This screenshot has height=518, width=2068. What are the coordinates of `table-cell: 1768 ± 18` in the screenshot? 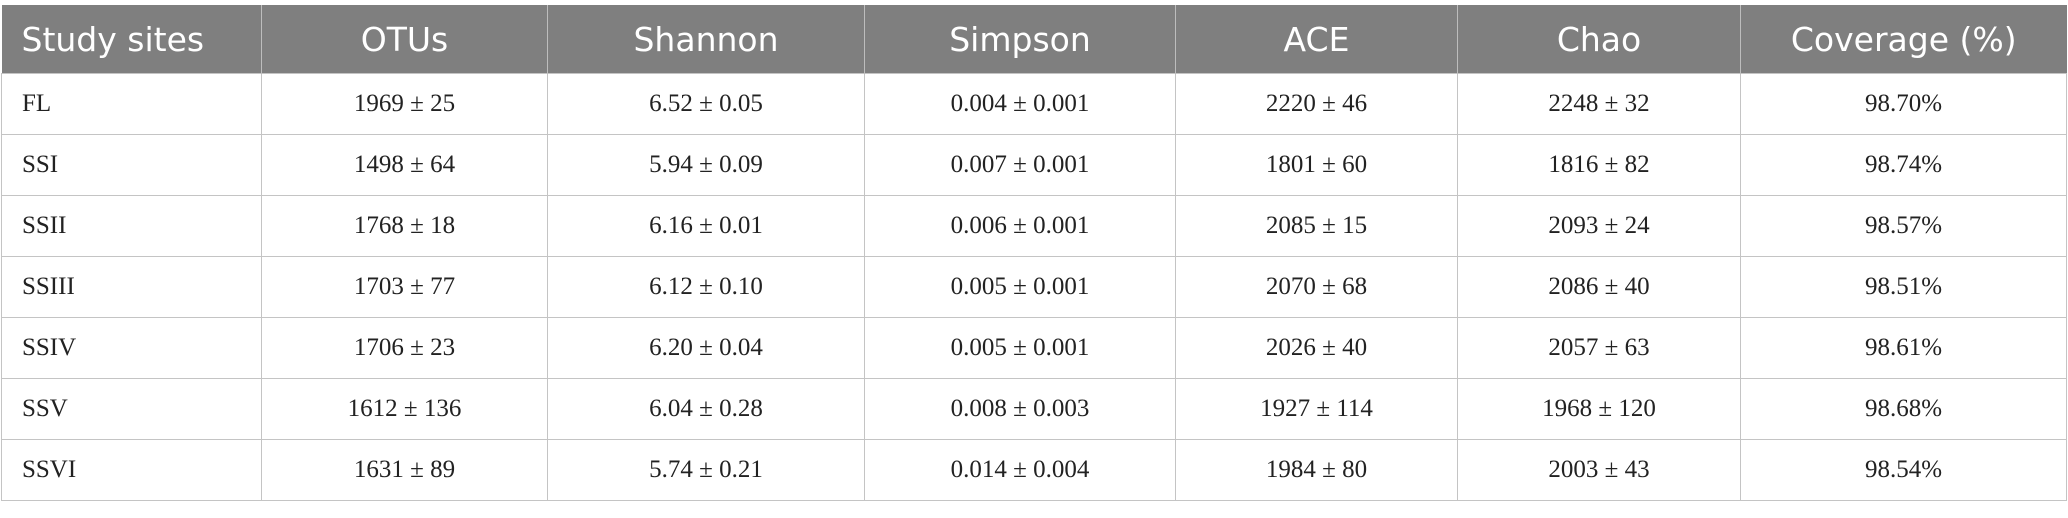 It's located at (404, 226).